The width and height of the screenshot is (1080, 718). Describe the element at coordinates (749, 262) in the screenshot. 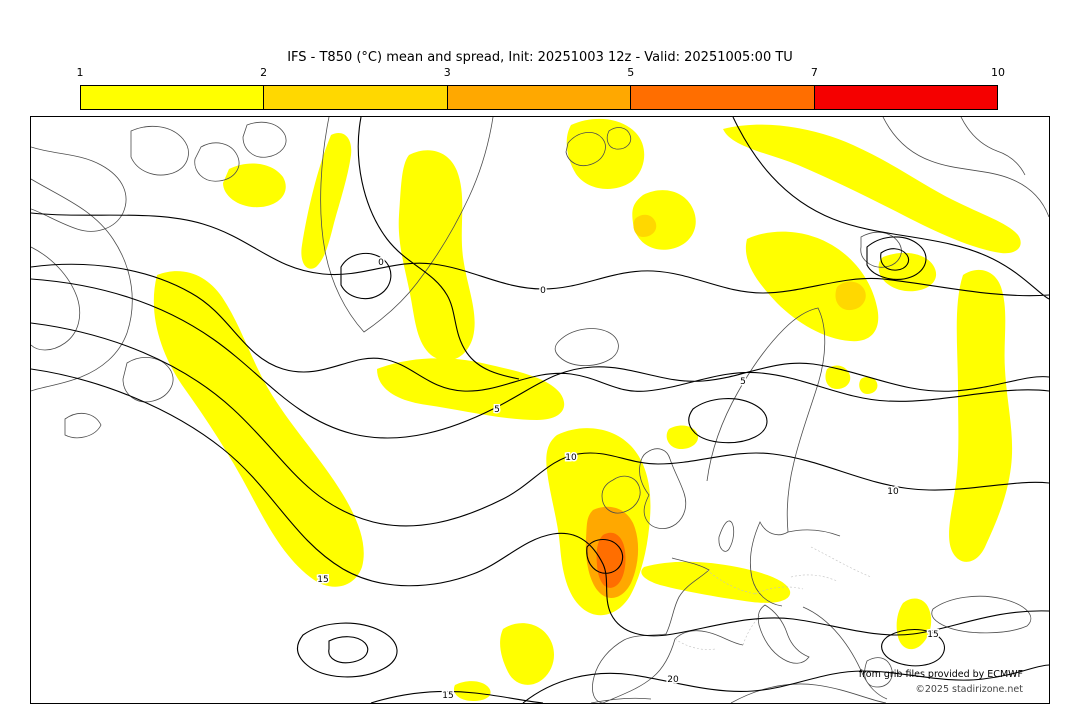

I see `spread-orange-spots` at that location.